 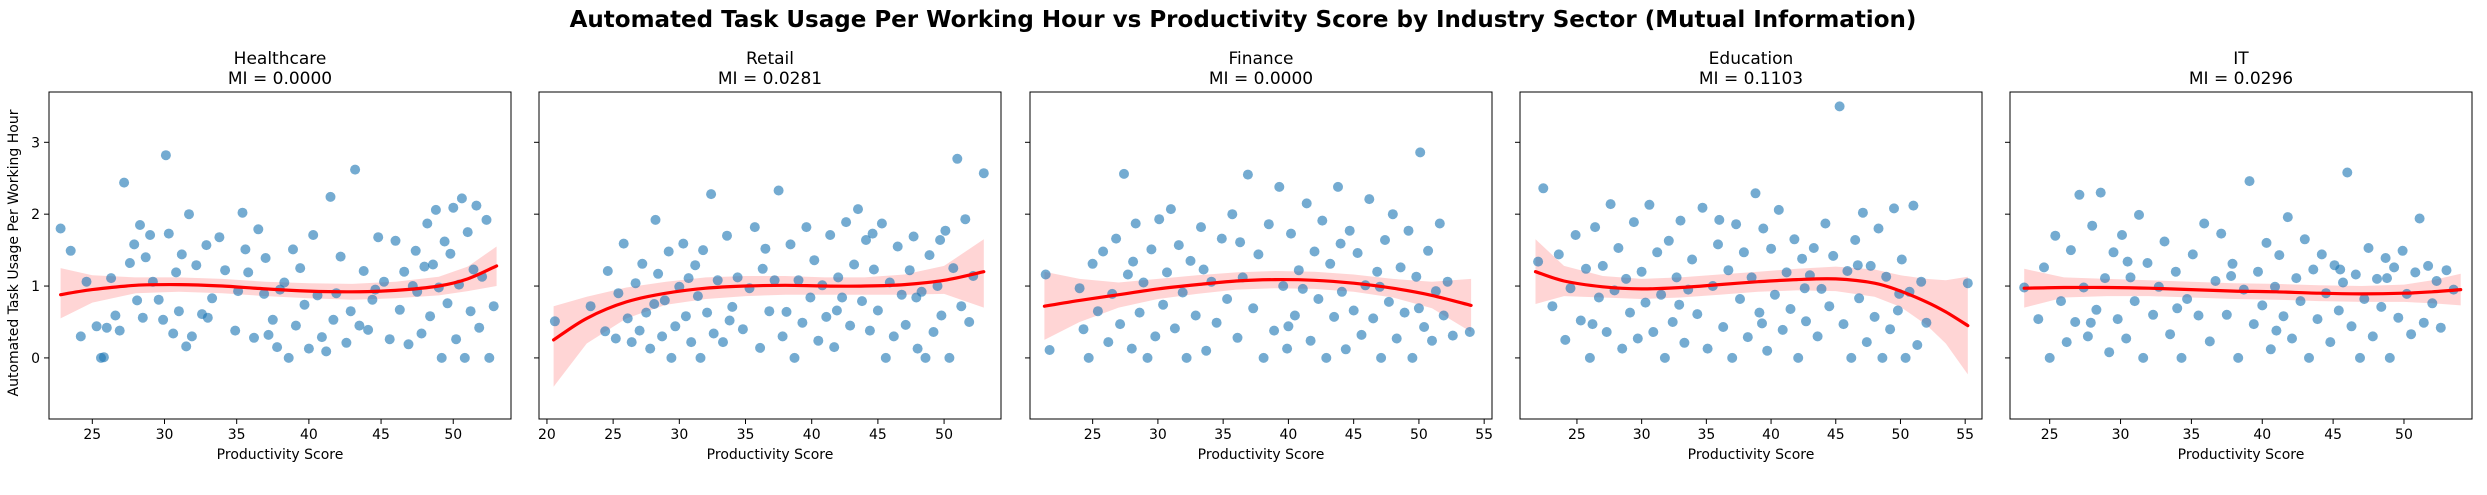 What do you see at coordinates (1751, 59) in the screenshot?
I see `panel-title: Education` at bounding box center [1751, 59].